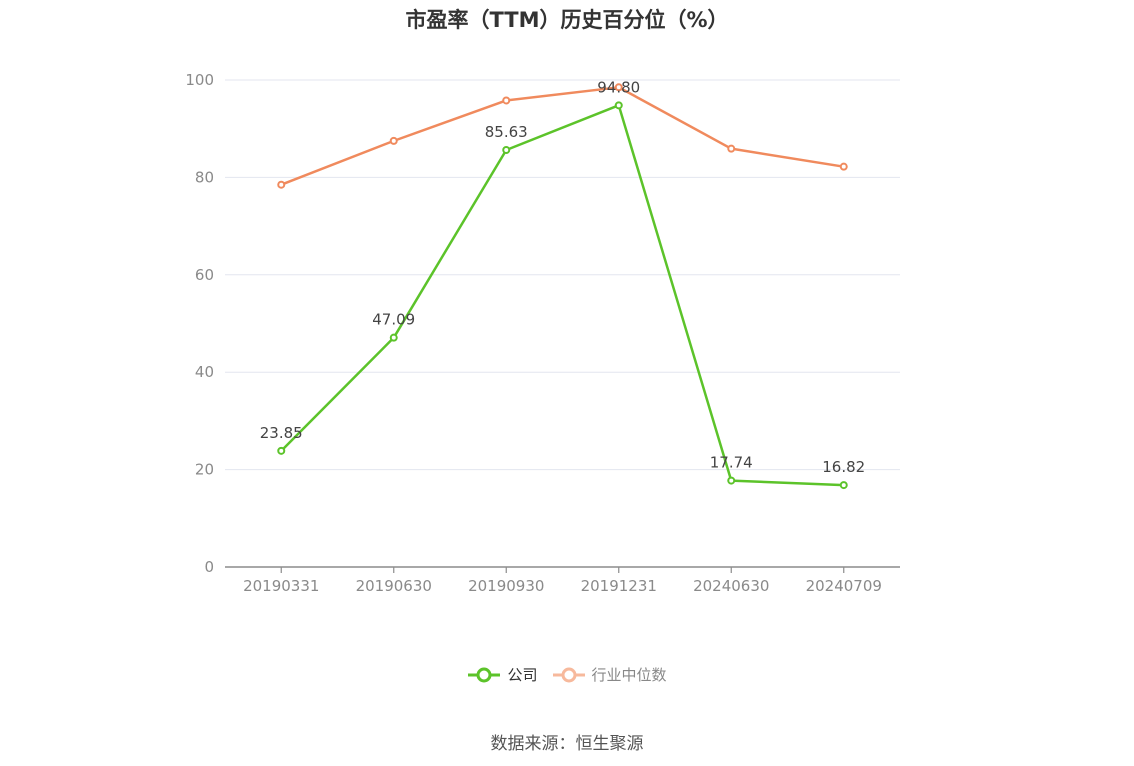 The height and width of the screenshot is (766, 1134). Describe the element at coordinates (629, 675) in the screenshot. I see `legend-label-industry: 行业中位数` at that location.